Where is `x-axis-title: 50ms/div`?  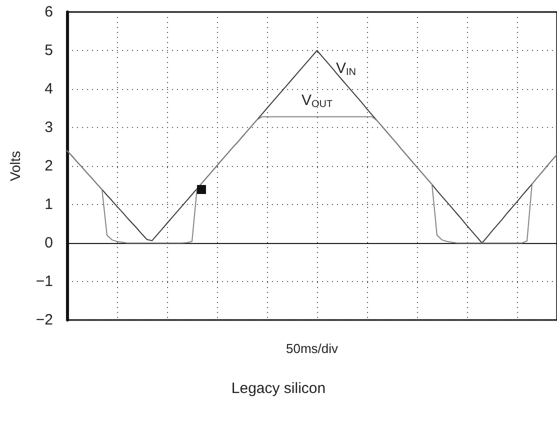
x-axis-title: 50ms/div is located at coordinates (312, 348).